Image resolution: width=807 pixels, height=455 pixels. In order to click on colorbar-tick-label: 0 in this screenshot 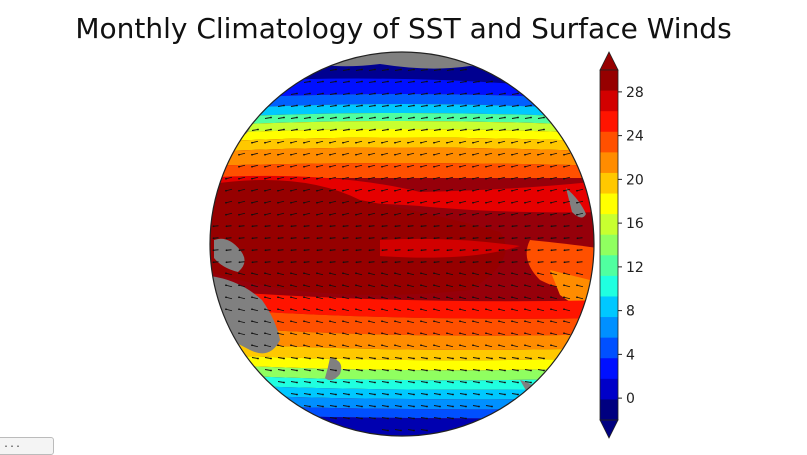, I will do `click(630, 399)`.